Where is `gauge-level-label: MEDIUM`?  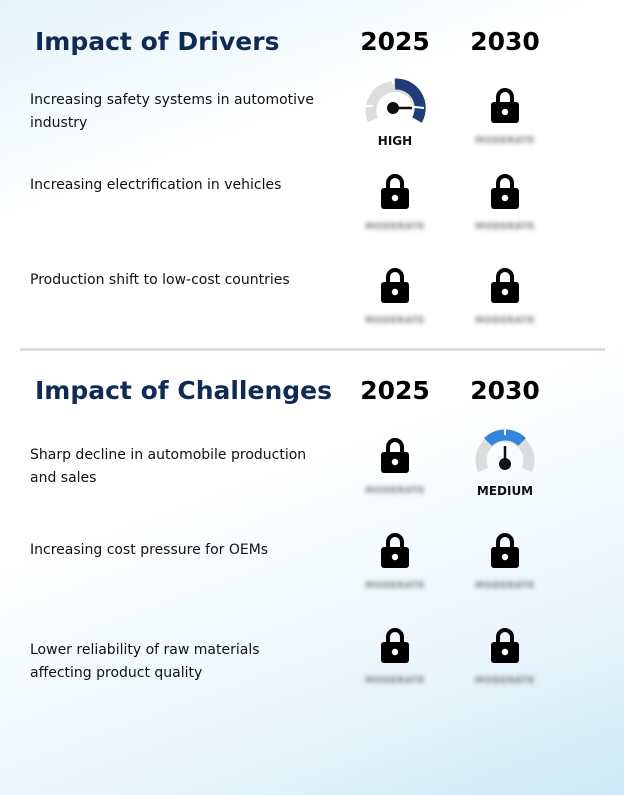
gauge-level-label: MEDIUM is located at coordinates (505, 491).